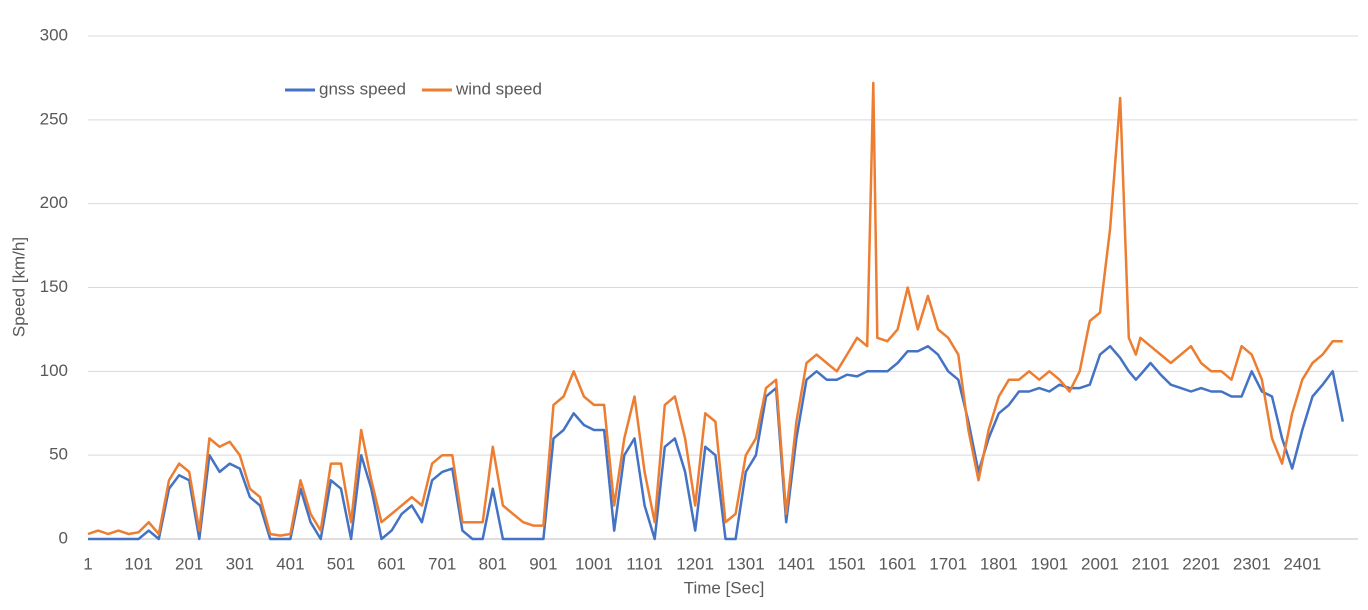 The width and height of the screenshot is (1368, 610). What do you see at coordinates (847, 563) in the screenshot?
I see `x-tick-label: 1501` at bounding box center [847, 563].